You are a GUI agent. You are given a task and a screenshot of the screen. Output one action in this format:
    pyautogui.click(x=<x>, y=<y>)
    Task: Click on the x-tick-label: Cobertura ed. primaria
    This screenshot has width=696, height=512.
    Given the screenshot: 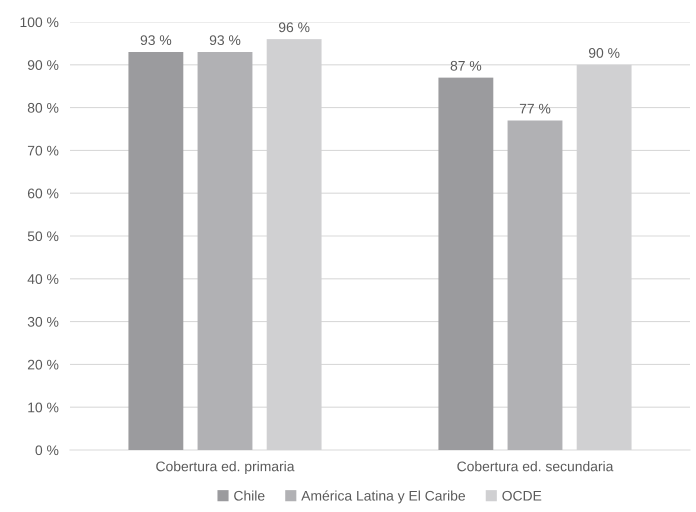 What is the action you would take?
    pyautogui.click(x=225, y=467)
    